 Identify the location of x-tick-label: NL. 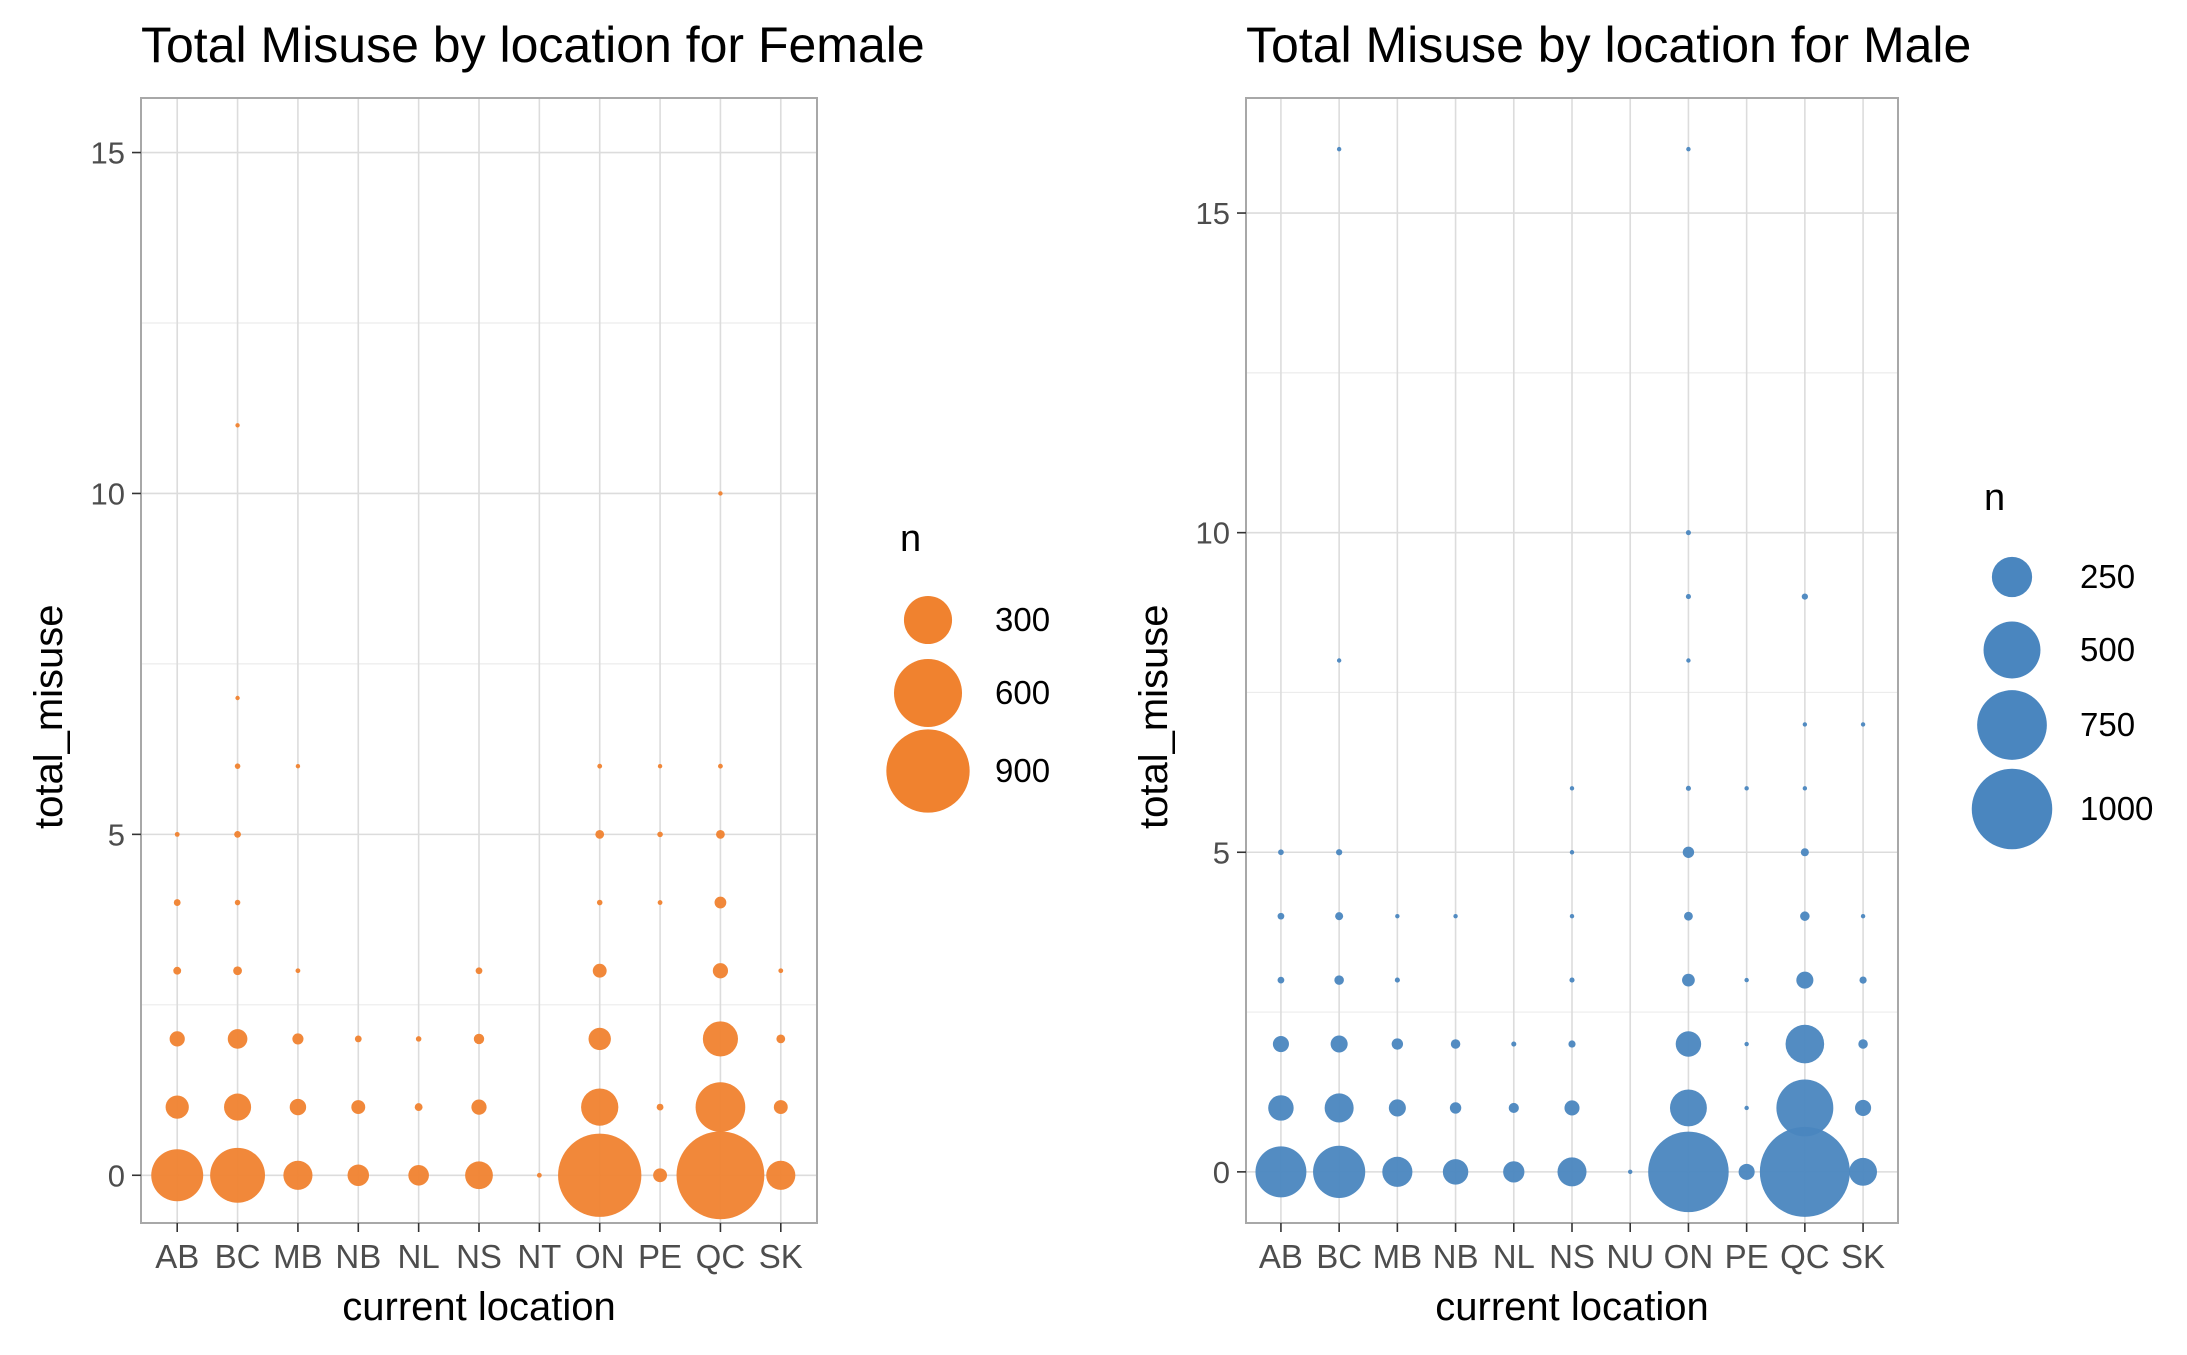
(419, 1256).